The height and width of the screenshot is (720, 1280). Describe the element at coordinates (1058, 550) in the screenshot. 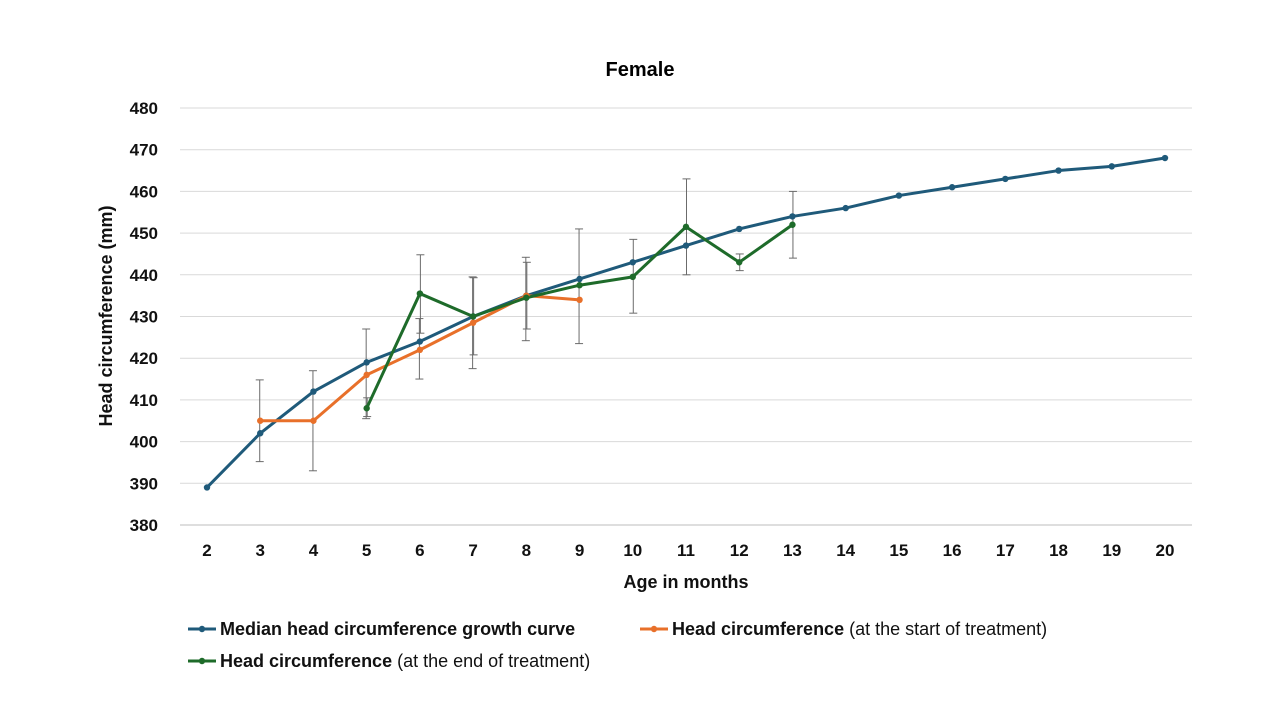

I see `x-tick-label: 18` at that location.